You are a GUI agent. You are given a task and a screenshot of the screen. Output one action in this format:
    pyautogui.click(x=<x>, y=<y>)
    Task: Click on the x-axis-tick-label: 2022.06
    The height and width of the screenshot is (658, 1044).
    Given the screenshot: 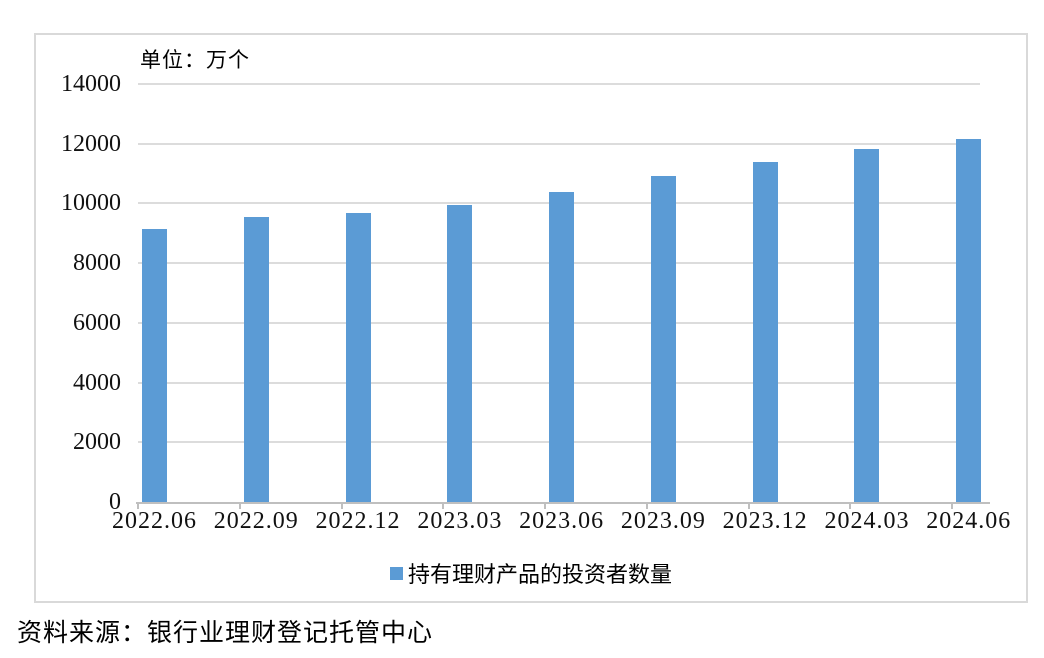 What is the action you would take?
    pyautogui.click(x=154, y=521)
    